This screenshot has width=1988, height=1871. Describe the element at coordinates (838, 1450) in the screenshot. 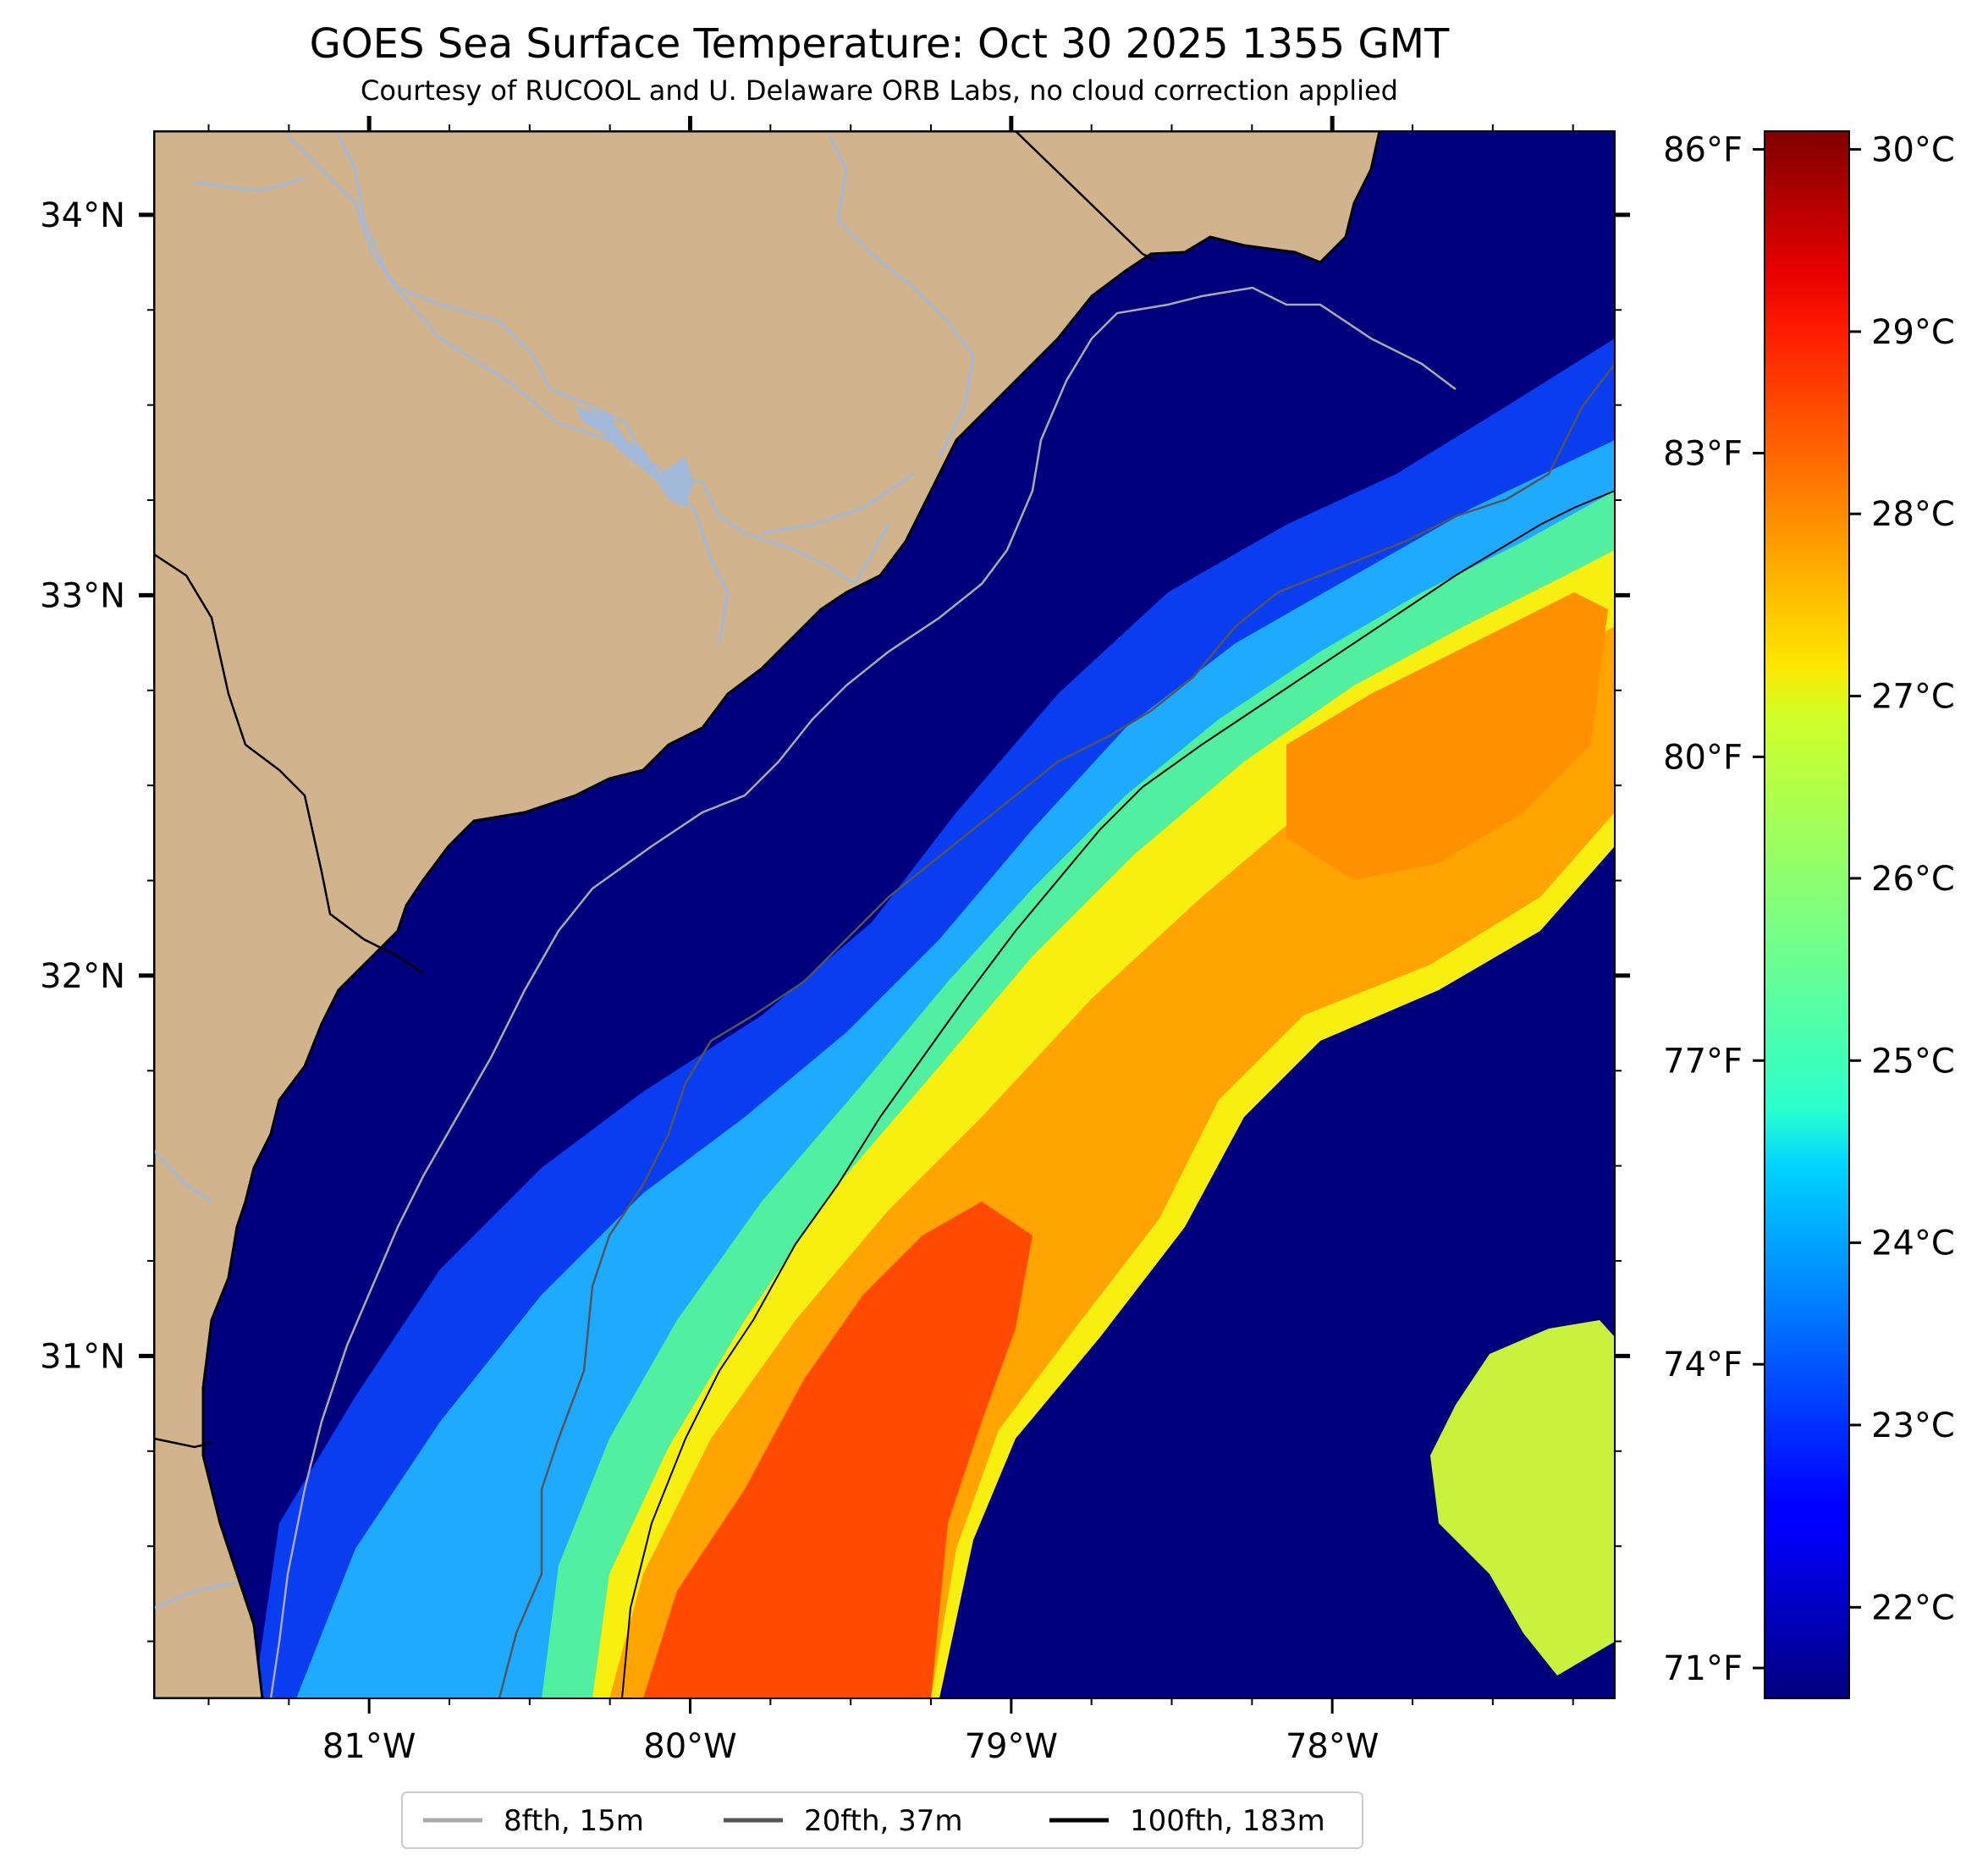

I see `sst-core-red` at that location.